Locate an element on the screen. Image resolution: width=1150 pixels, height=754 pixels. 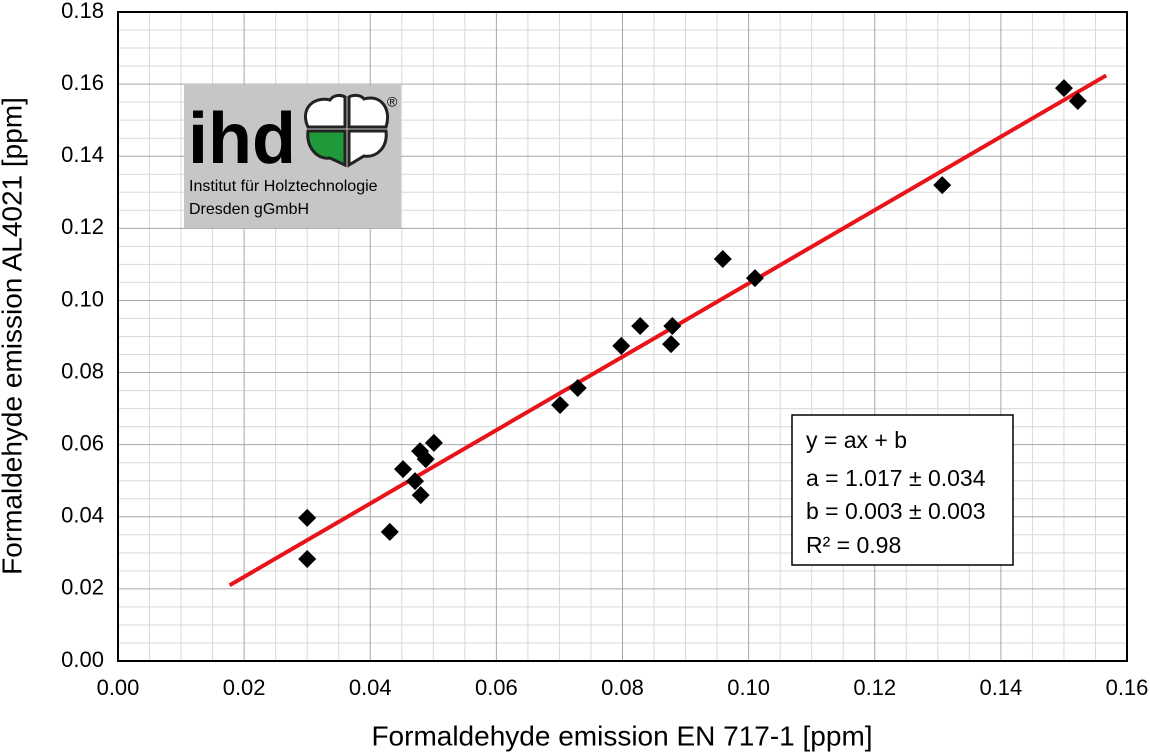
y-tick-label: 0.18 is located at coordinates (82, 11).